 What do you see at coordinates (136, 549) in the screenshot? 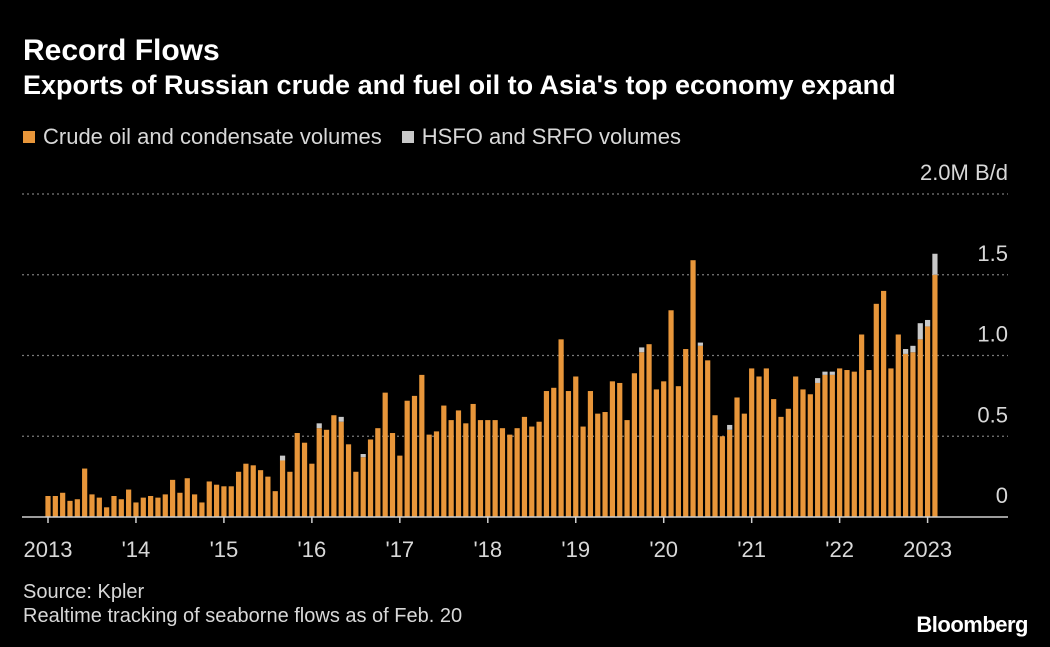
I see `x-tick-label: '14` at bounding box center [136, 549].